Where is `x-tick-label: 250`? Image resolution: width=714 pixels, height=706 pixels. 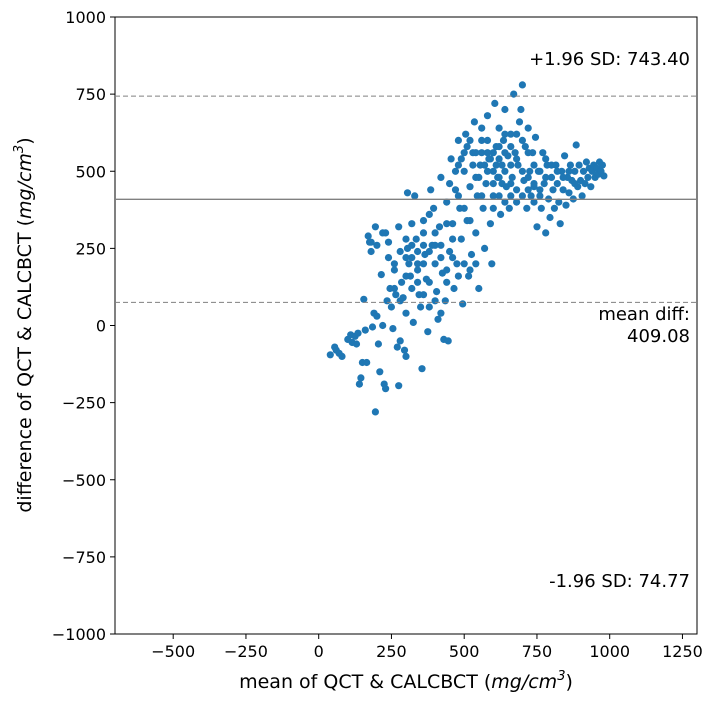 x-tick-label: 250 is located at coordinates (391, 651).